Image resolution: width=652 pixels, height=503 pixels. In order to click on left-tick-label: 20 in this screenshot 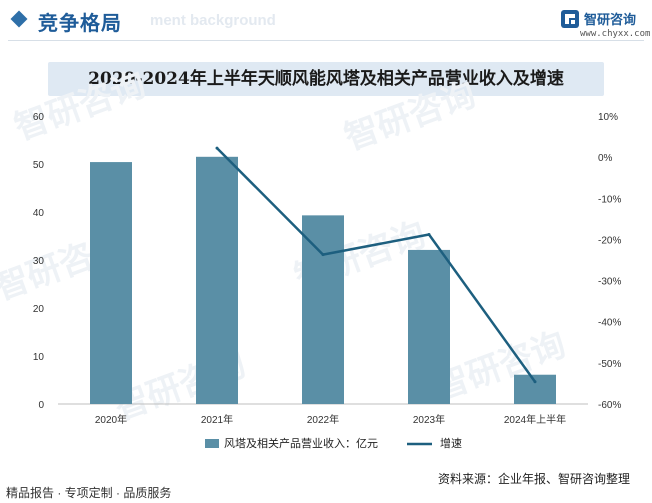, I will do `click(39, 309)`.